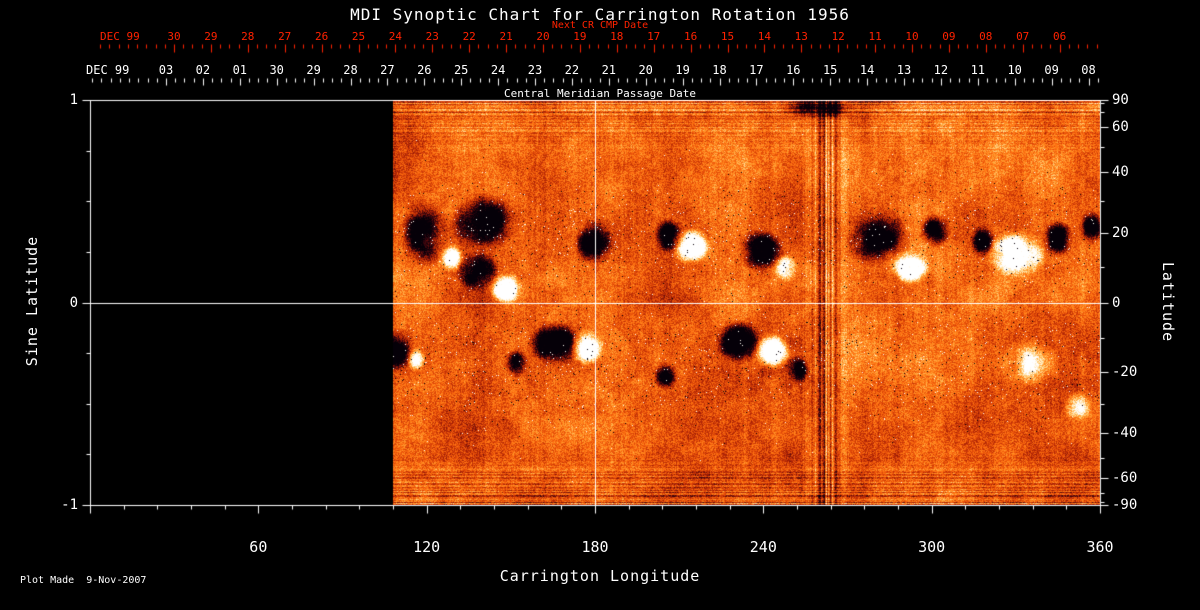 The height and width of the screenshot is (610, 1200). I want to click on cmp-date-tick-label: 17, so click(756, 70).